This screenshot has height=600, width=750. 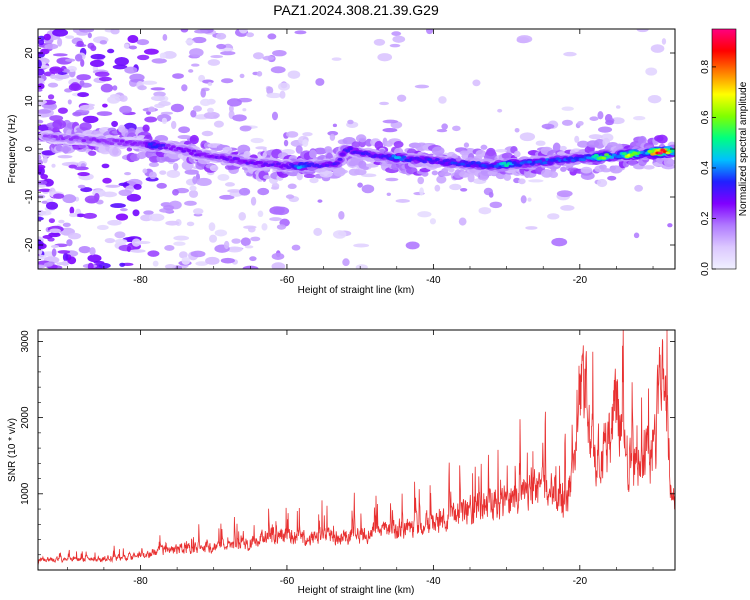 What do you see at coordinates (705, 218) in the screenshot?
I see `colorbar-tick-label: 0.2` at bounding box center [705, 218].